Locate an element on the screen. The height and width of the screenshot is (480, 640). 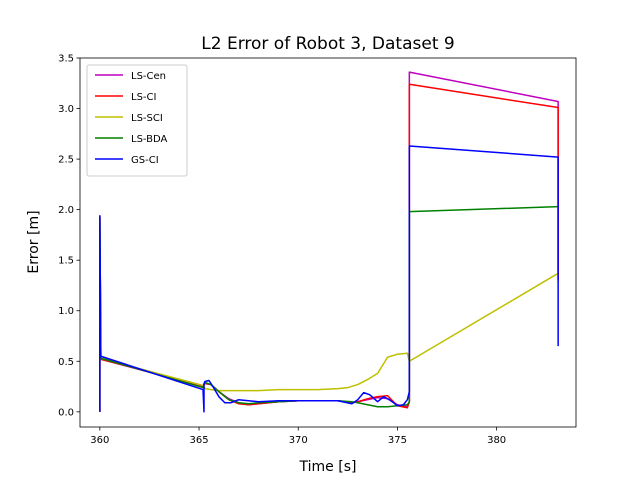
x-axis-ticks: 360 365 370 375 380 is located at coordinates (298, 436).